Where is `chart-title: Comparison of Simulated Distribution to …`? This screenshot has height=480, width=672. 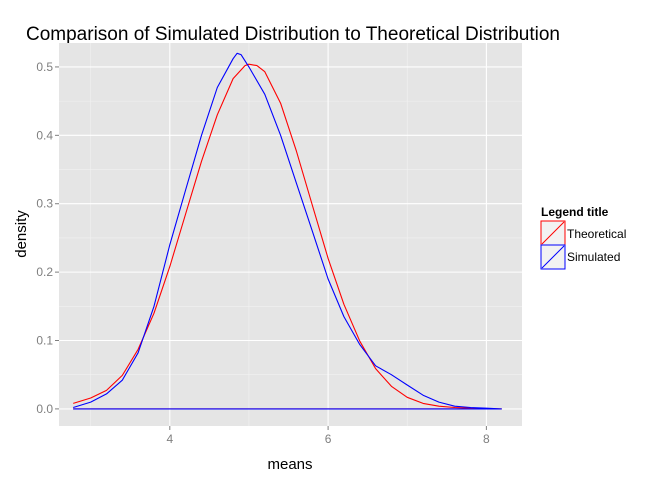 chart-title: Comparison of Simulated Distribution to … is located at coordinates (293, 34).